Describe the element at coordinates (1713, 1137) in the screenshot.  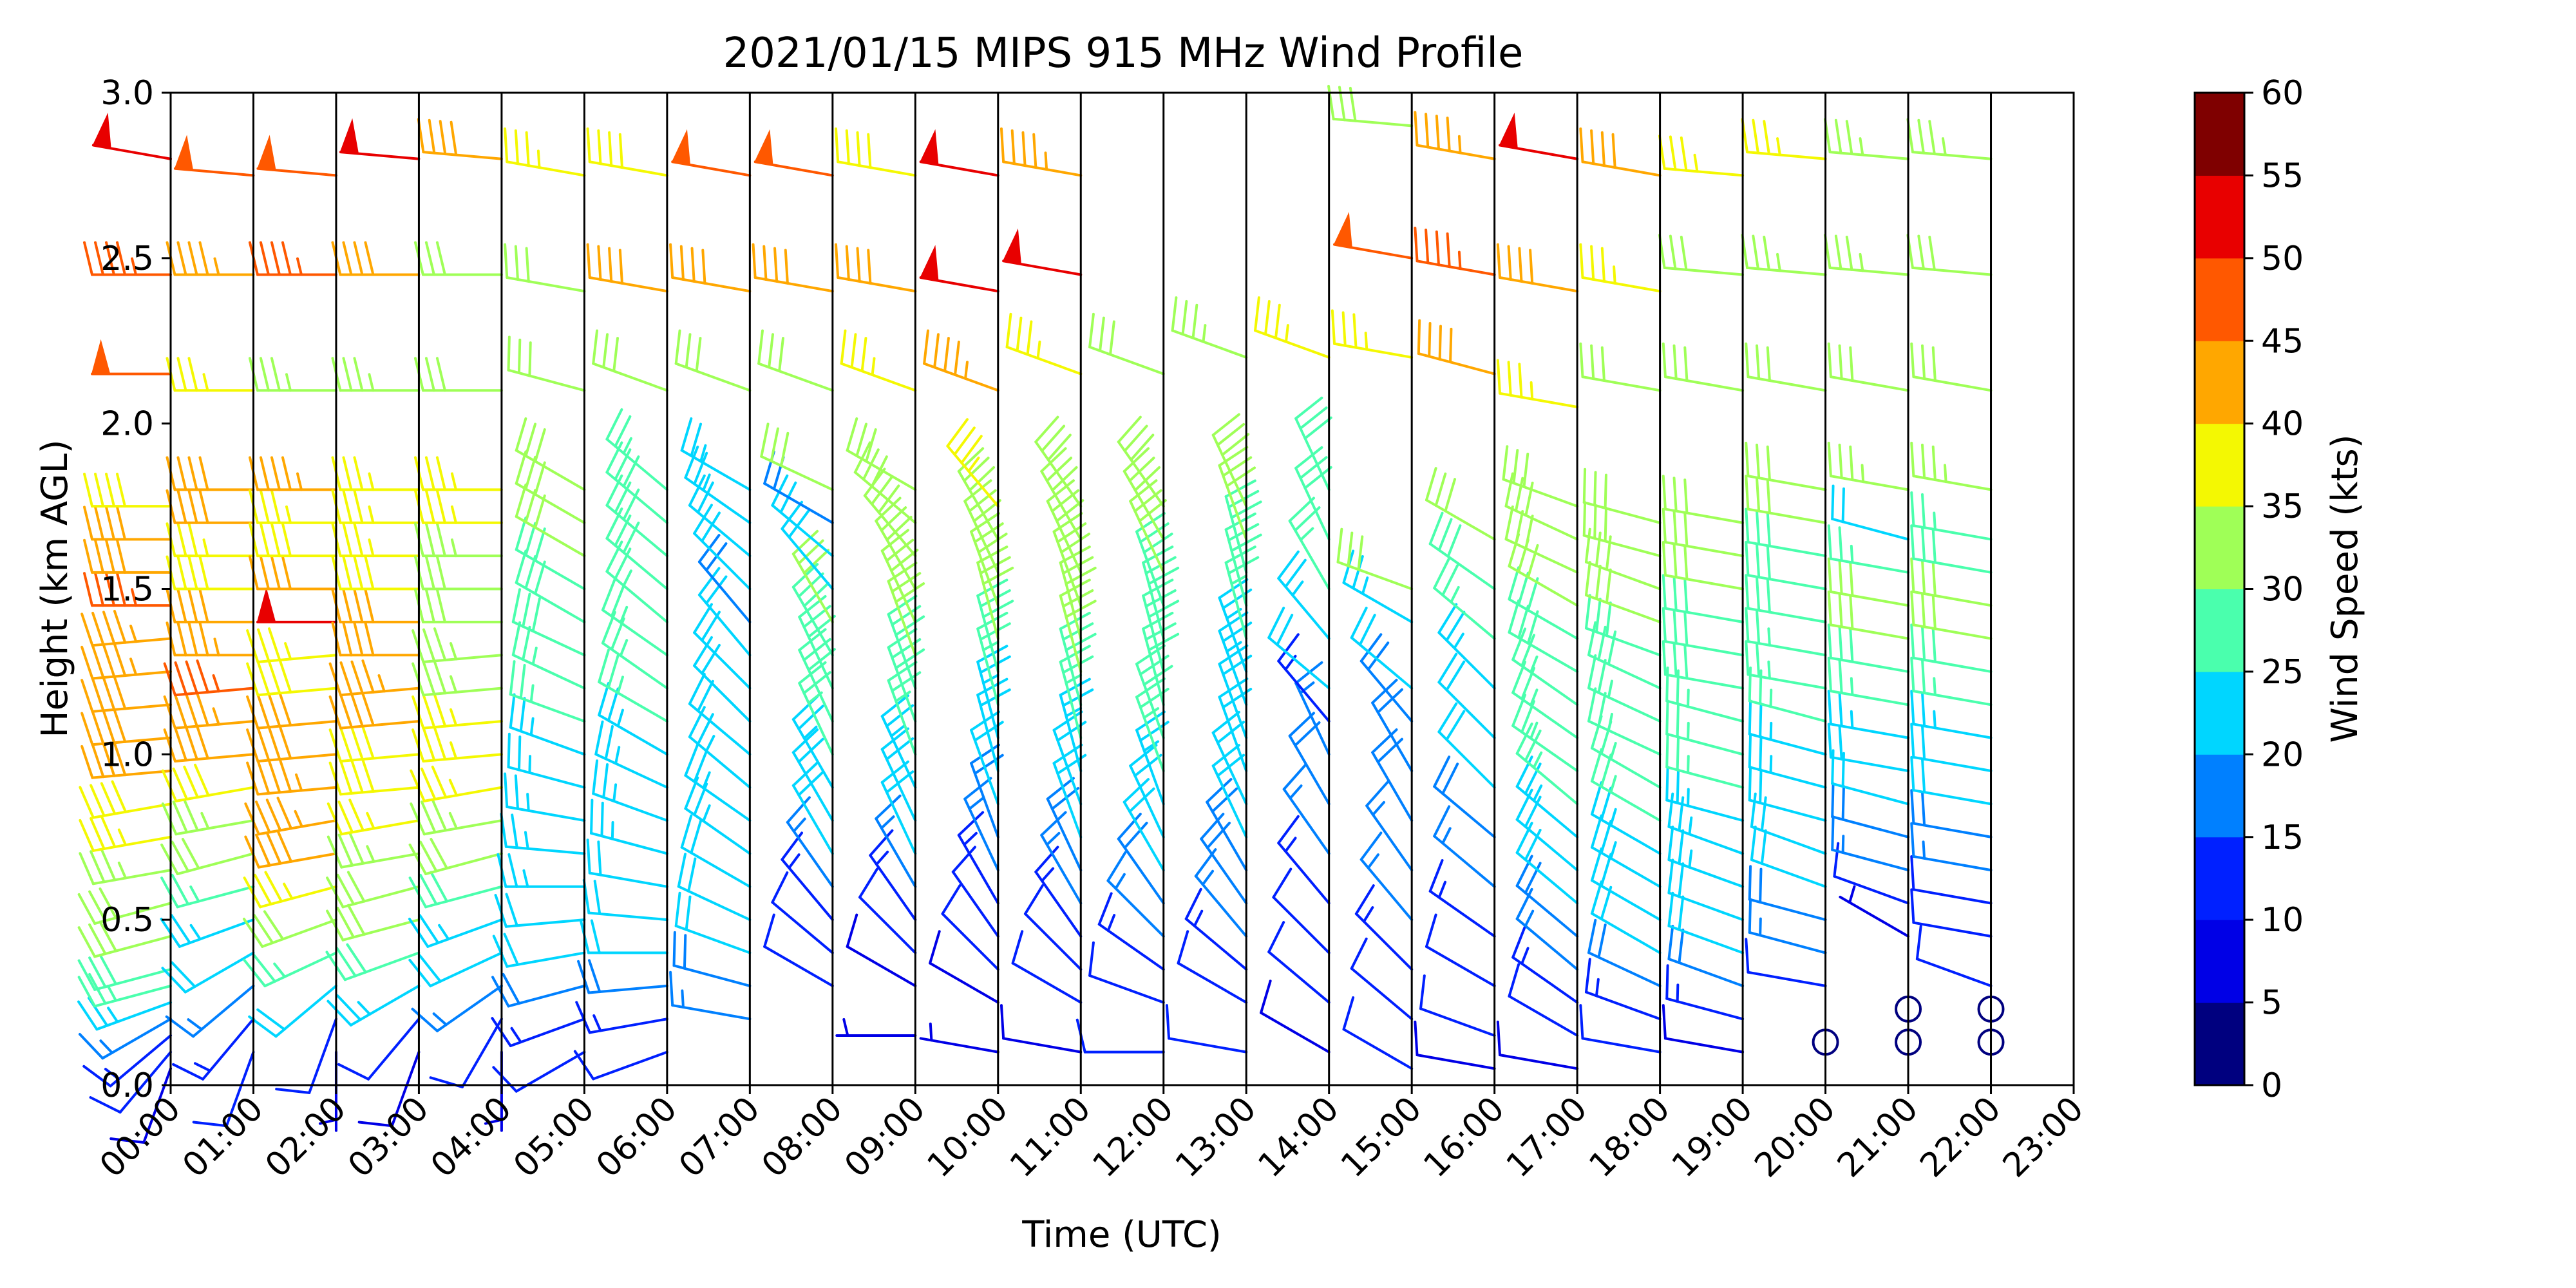
I see `x-tick-label: 19:00` at that location.